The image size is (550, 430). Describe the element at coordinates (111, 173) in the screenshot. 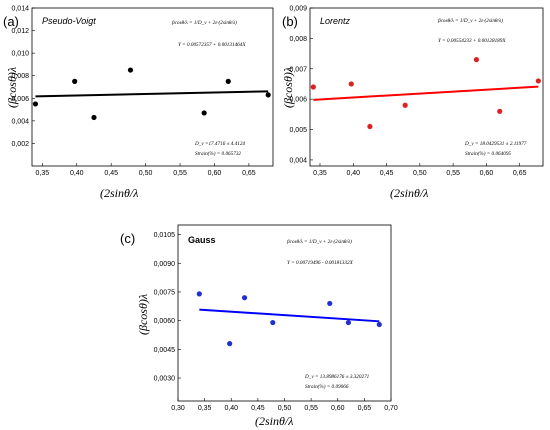

I see `x-tick-label-a-2: 0,45` at that location.